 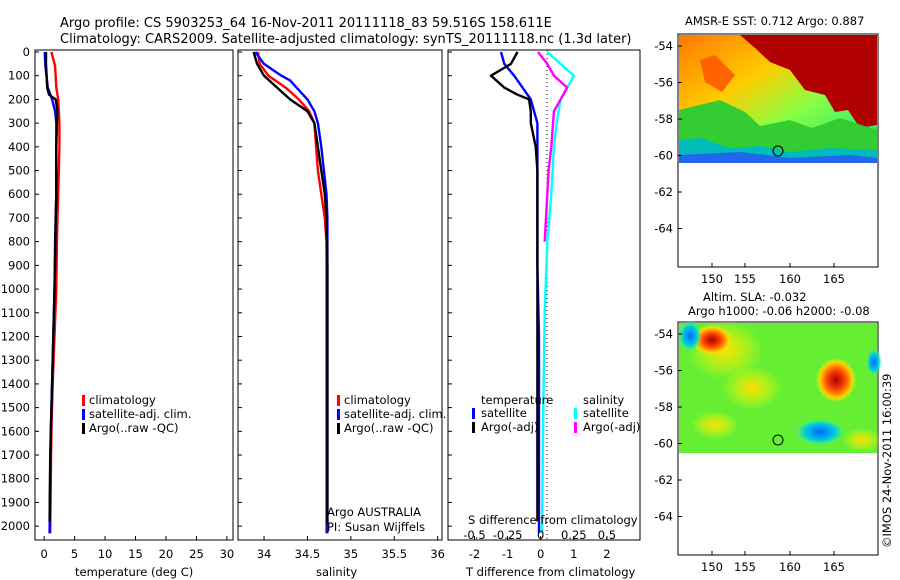 What do you see at coordinates (15, 289) in the screenshot?
I see `depth-tick-label: 1000` at bounding box center [15, 289].